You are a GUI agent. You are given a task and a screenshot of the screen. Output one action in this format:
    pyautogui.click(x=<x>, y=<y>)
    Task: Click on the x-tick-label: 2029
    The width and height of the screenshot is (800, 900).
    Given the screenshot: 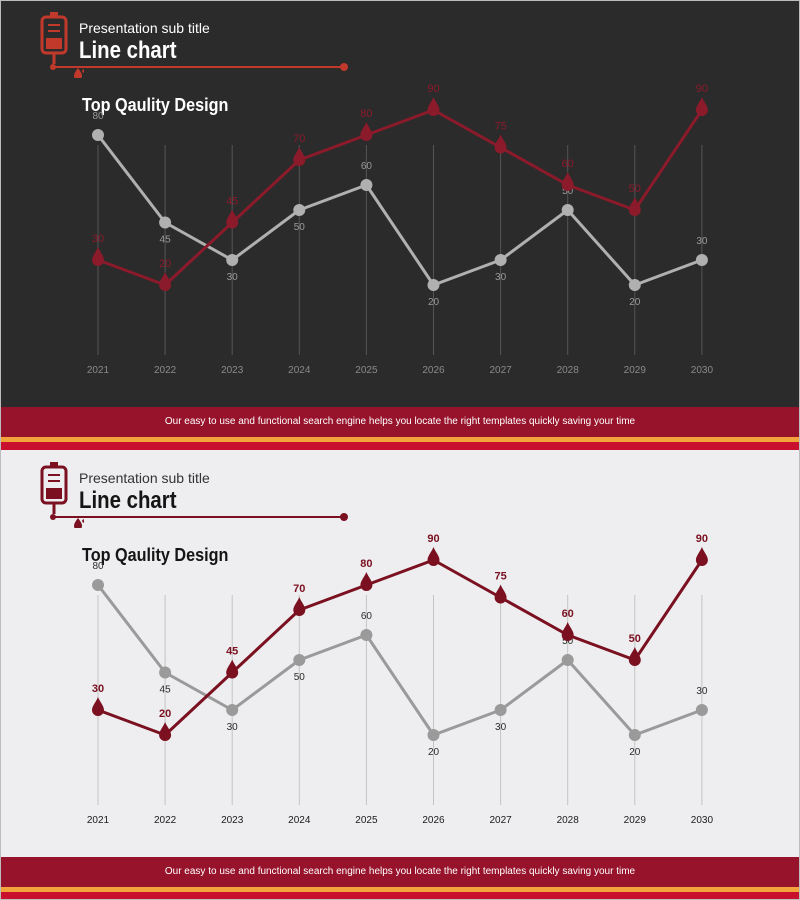 What is the action you would take?
    pyautogui.click(x=635, y=370)
    